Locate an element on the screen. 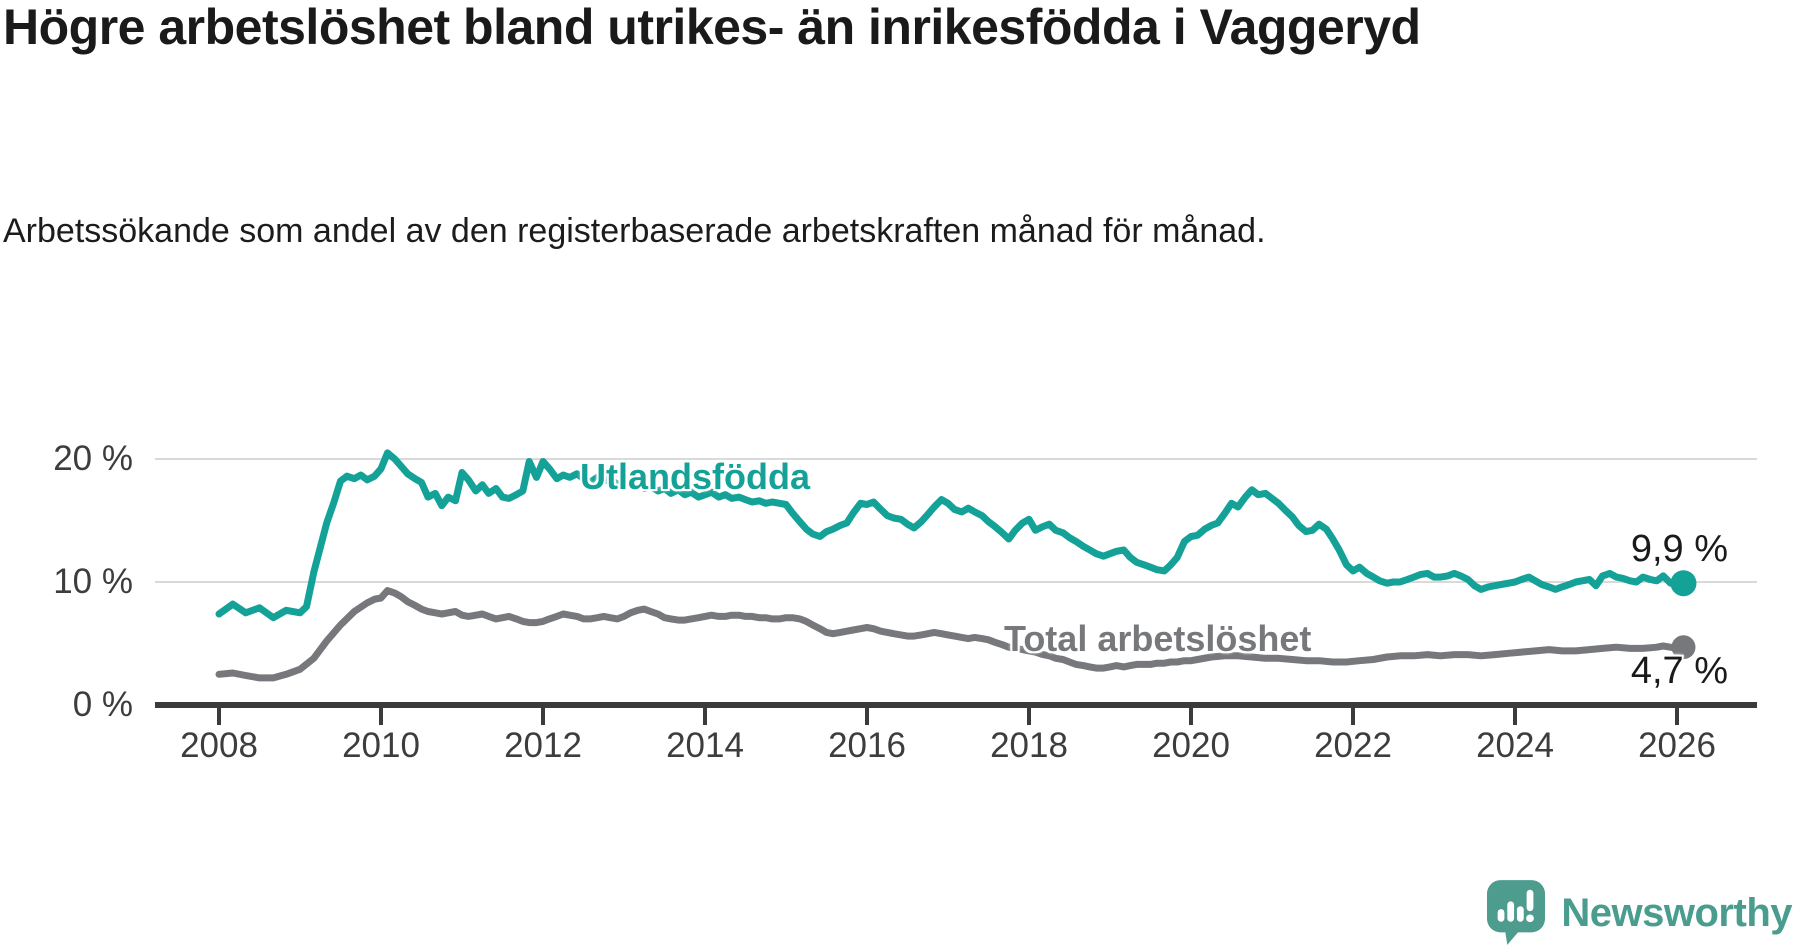  x-axis-tick-label: 2012 is located at coordinates (543, 745).